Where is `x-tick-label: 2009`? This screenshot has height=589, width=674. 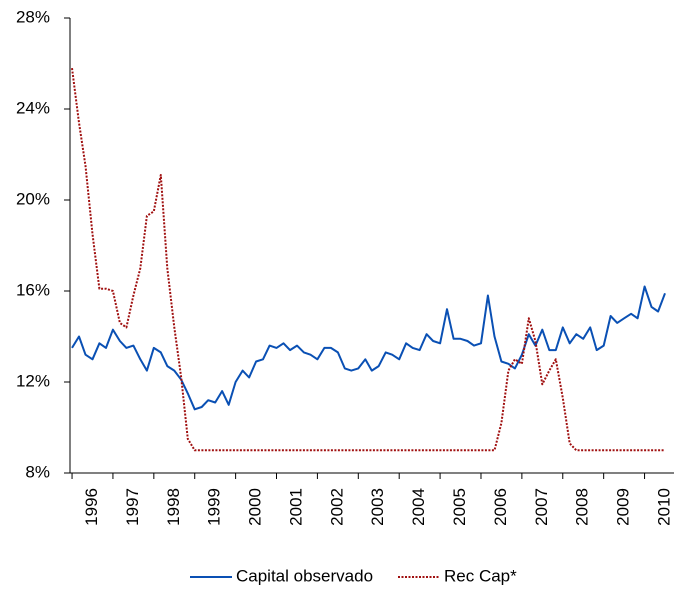
x-tick-label: 2009 is located at coordinates (623, 507).